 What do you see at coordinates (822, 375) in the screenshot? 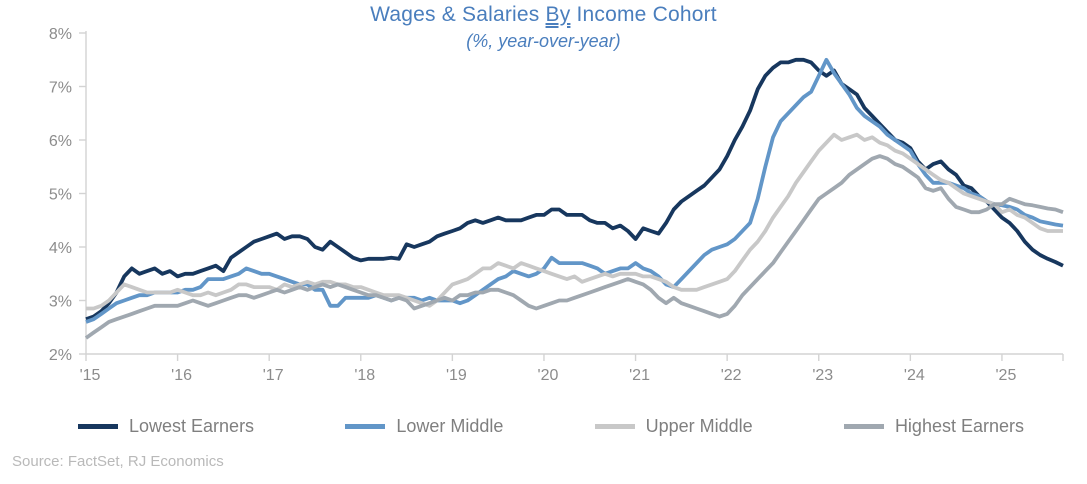
I see `x-tick-label: '23` at bounding box center [822, 375].